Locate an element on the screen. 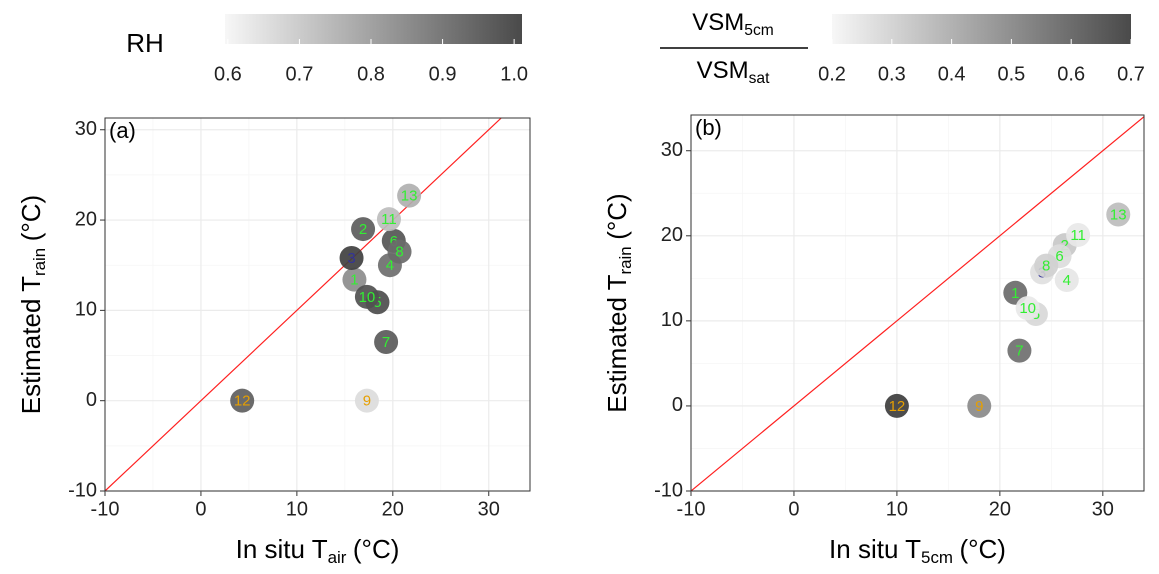 The width and height of the screenshot is (1159, 574). point-label: 3 is located at coordinates (351, 258).